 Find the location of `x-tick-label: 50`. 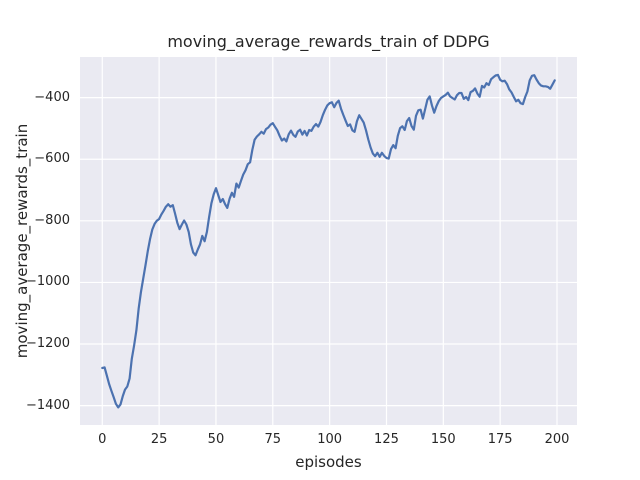

x-tick-label: 50 is located at coordinates (216, 439).